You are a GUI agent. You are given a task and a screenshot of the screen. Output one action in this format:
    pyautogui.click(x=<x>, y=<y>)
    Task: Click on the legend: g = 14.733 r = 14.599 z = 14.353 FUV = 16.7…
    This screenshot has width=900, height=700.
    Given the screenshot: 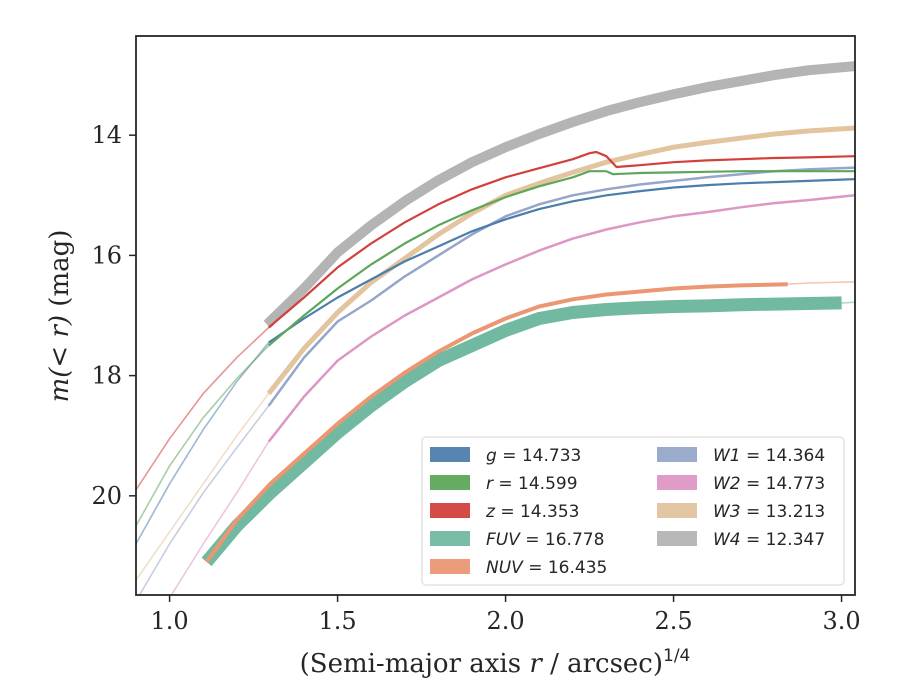 What is the action you would take?
    pyautogui.click(x=633, y=511)
    